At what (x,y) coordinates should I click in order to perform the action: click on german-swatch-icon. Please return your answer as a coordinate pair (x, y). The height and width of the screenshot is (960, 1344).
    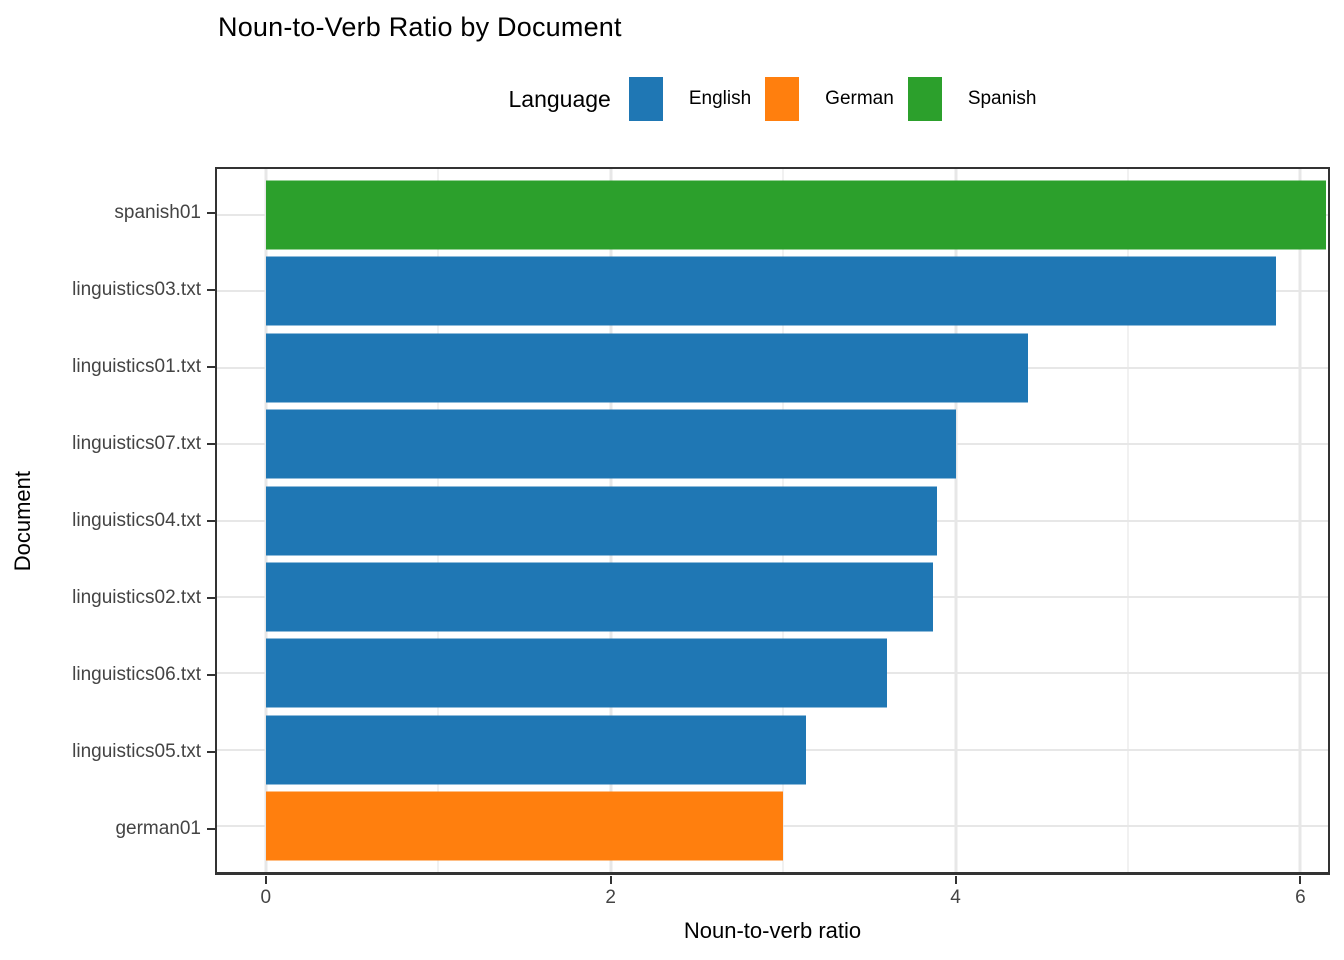
    Looking at the image, I should click on (782, 99).